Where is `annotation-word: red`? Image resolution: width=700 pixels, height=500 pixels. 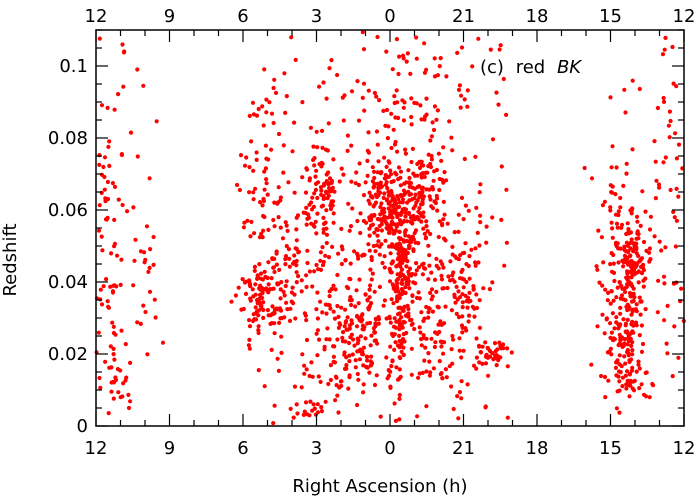 annotation-word: red is located at coordinates (531, 67).